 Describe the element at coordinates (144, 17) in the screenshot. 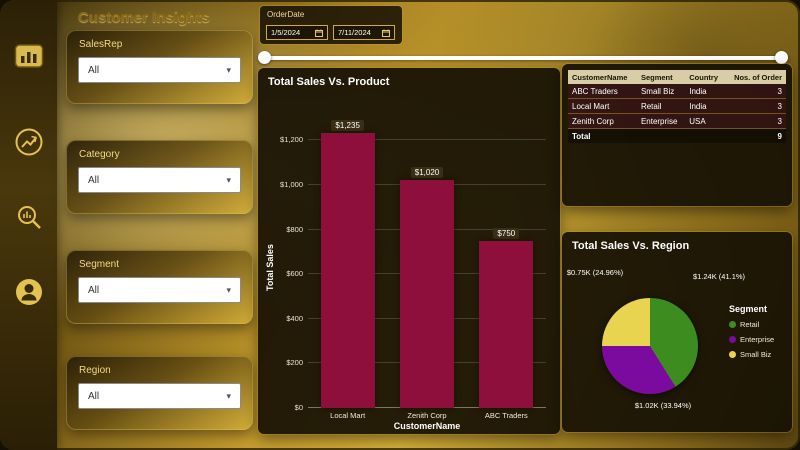

I see `page-title: Customer Insights` at that location.